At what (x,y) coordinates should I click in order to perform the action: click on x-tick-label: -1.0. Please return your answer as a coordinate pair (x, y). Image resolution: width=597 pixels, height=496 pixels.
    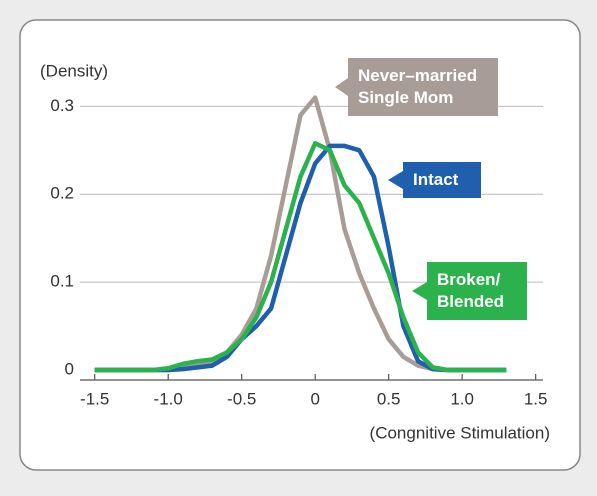
    Looking at the image, I should click on (168, 398).